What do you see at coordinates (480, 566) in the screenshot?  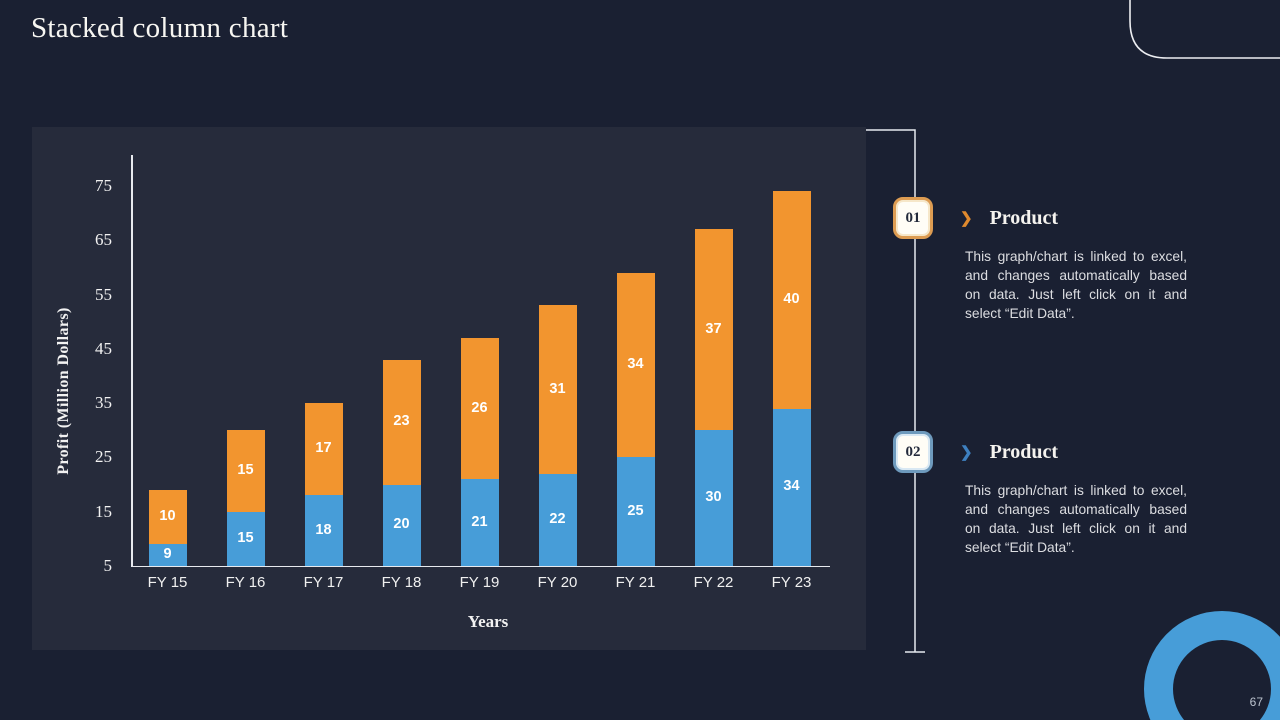 I see `x-axis-line` at bounding box center [480, 566].